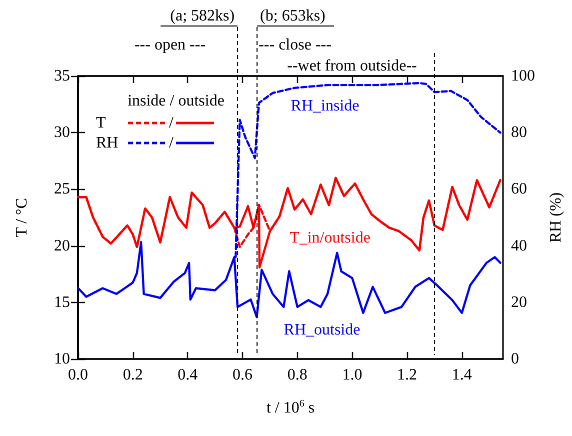 This screenshot has height=436, width=572. What do you see at coordinates (519, 133) in the screenshot?
I see `y2-tick-label: 80` at bounding box center [519, 133].